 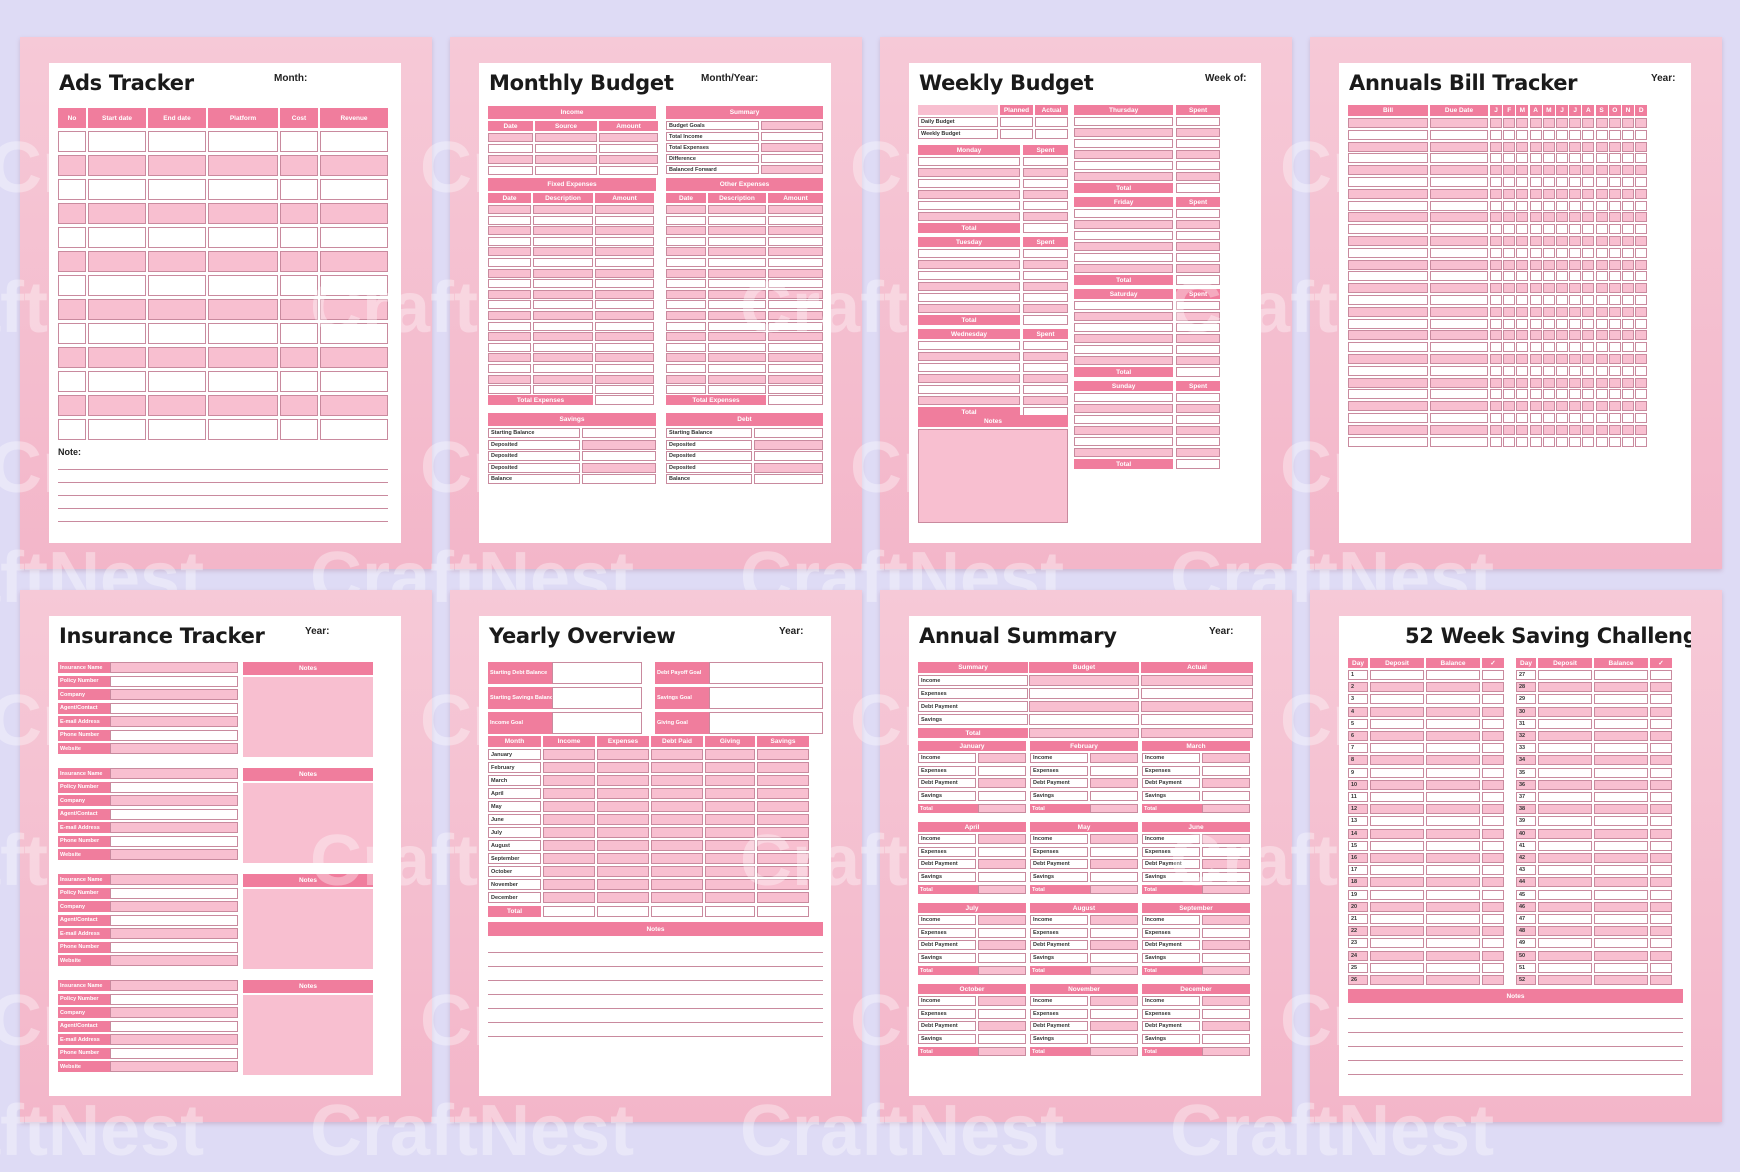 I want to click on goal-value, so click(x=766, y=723).